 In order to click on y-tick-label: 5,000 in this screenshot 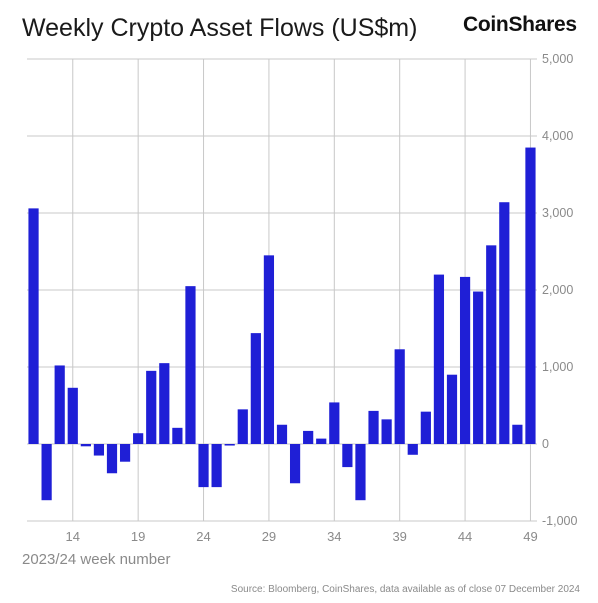, I will do `click(557, 59)`.